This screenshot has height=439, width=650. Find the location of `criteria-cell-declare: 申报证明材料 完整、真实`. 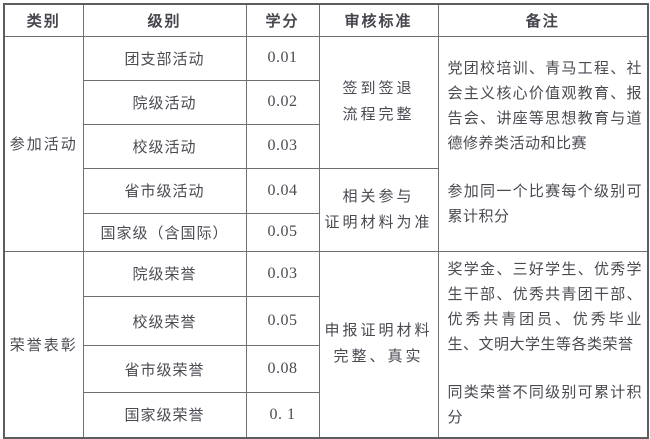

criteria-cell-declare: 申报证明材料 完整、真实 is located at coordinates (378, 344).